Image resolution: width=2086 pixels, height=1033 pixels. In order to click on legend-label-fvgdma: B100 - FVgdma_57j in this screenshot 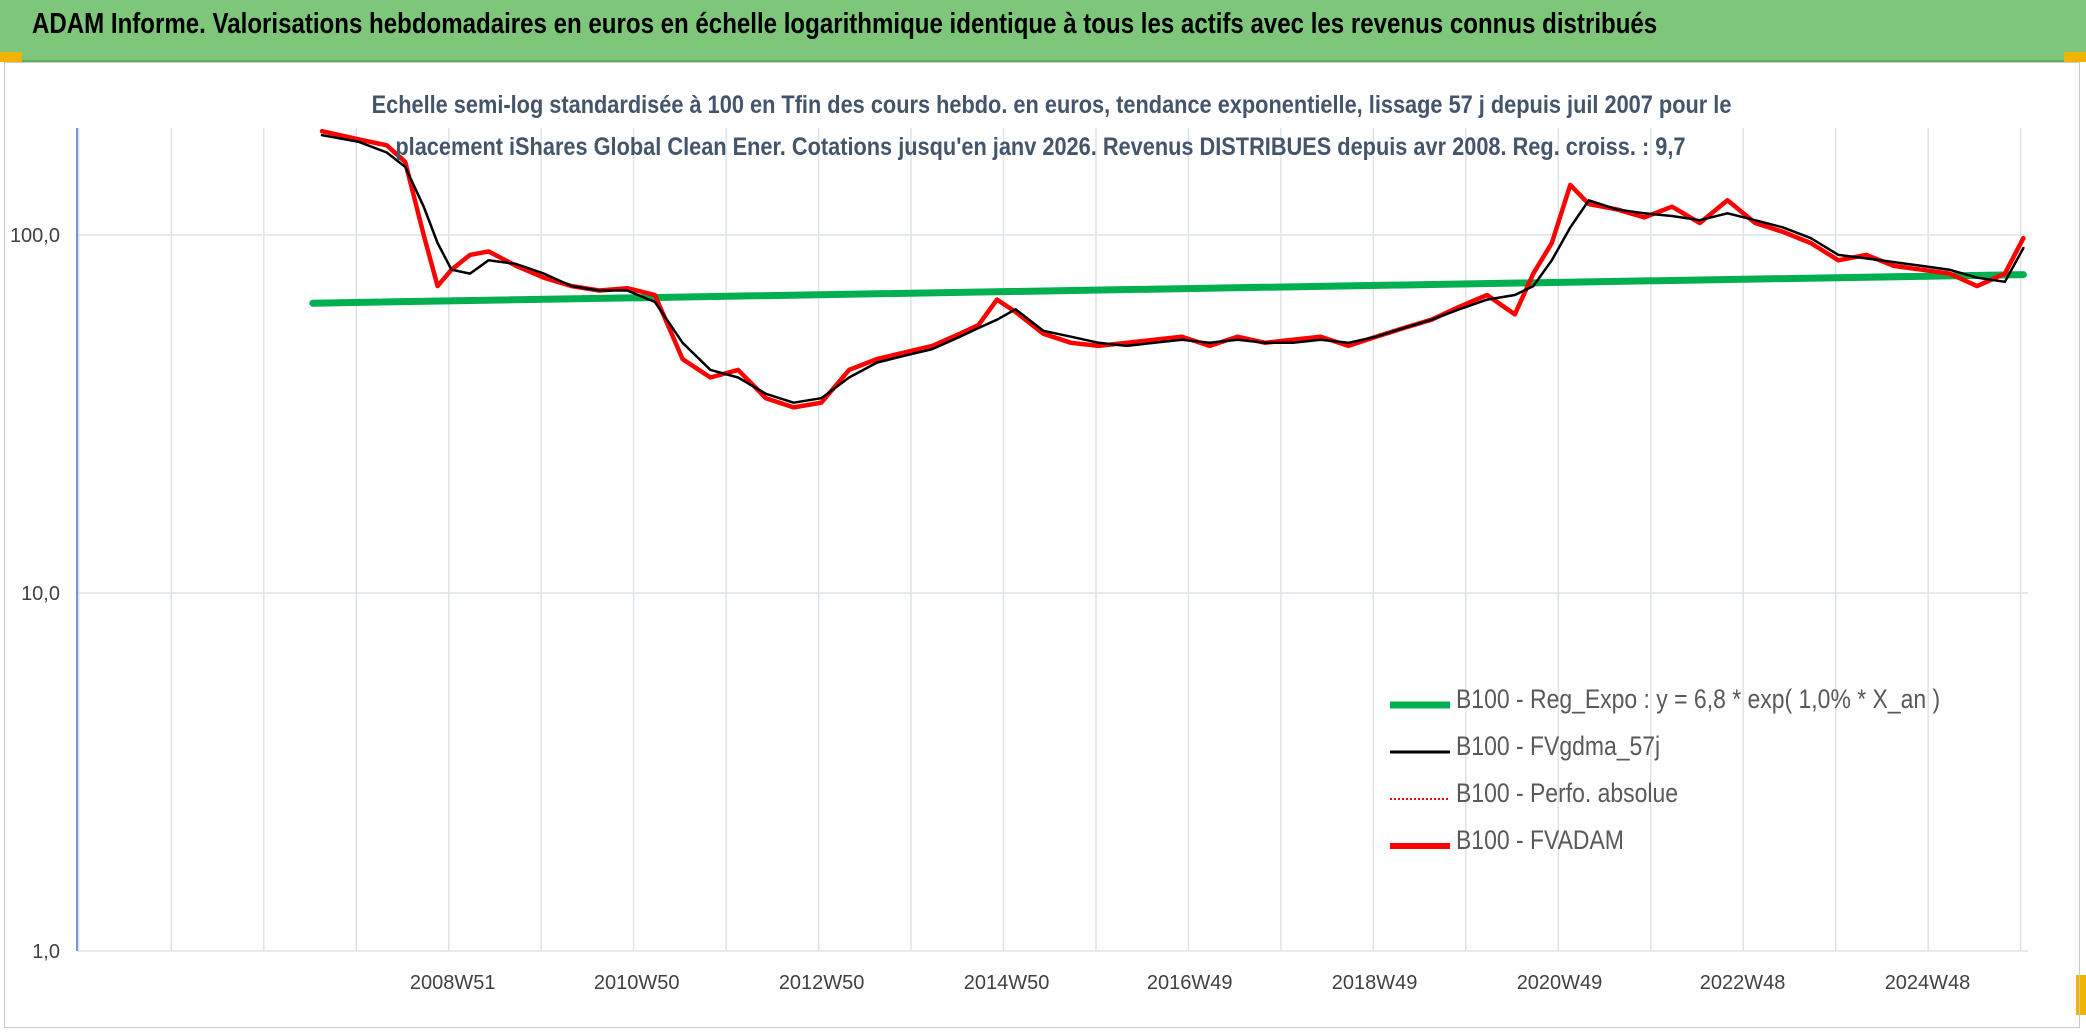, I will do `click(1558, 746)`.